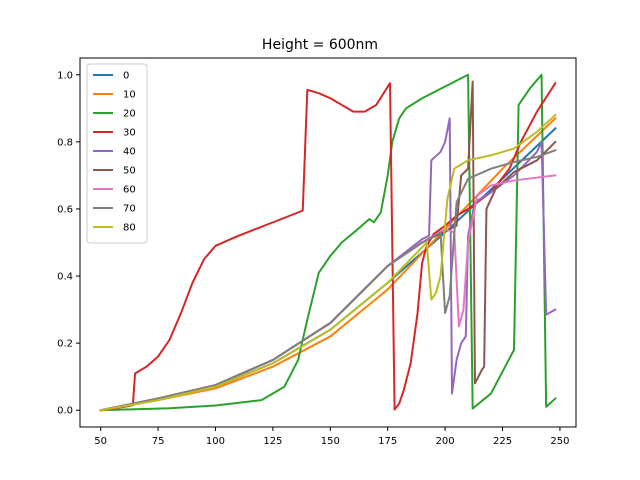 The height and width of the screenshot is (480, 640). I want to click on legend-label-20: 20, so click(129, 114).